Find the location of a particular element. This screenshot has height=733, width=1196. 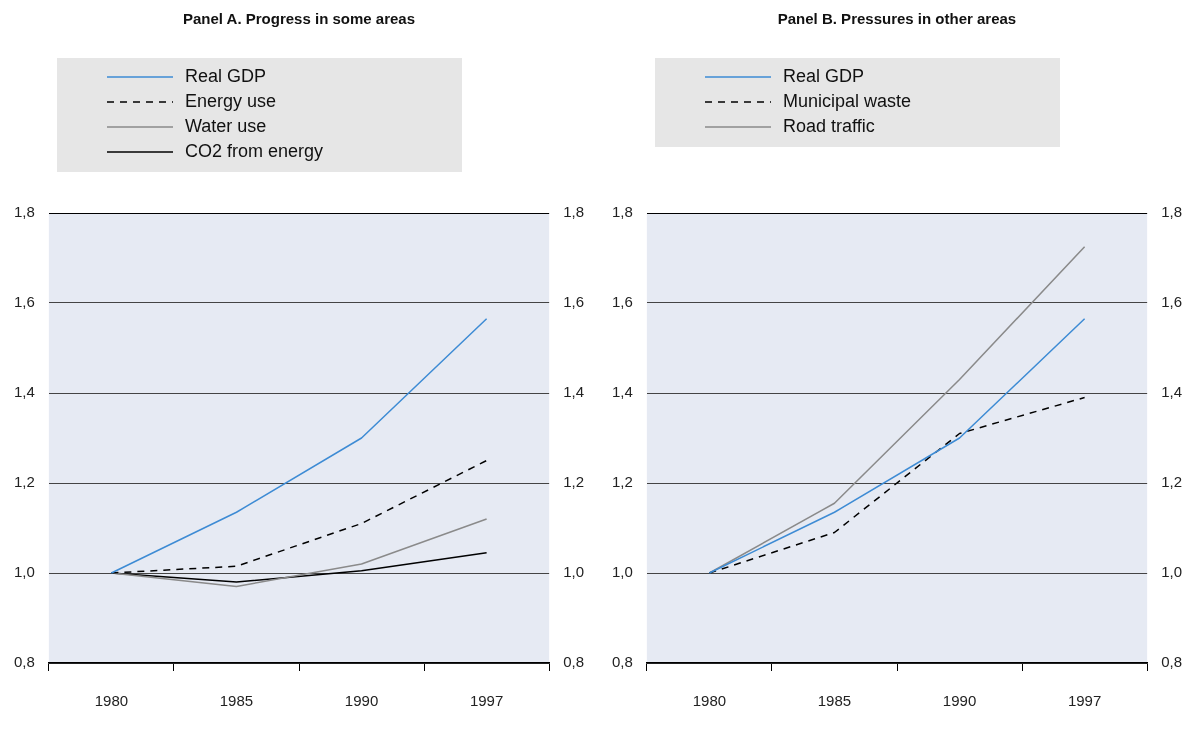

chart-title: Panel A. Progress in some areas is located at coordinates (299, 18).